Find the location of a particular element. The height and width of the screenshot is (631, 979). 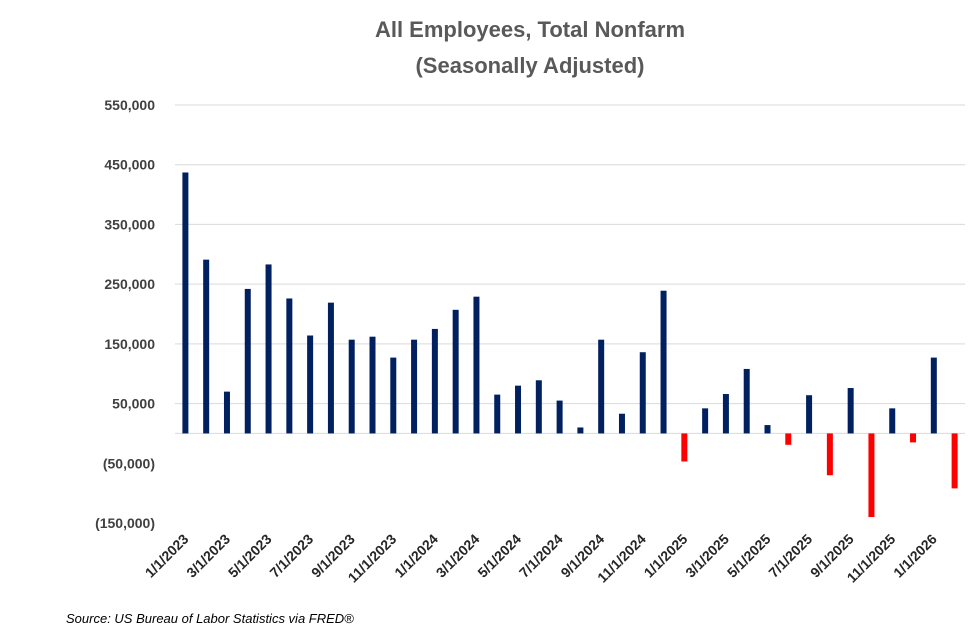

x-tick-label: 7/1/2023 is located at coordinates (291, 556).